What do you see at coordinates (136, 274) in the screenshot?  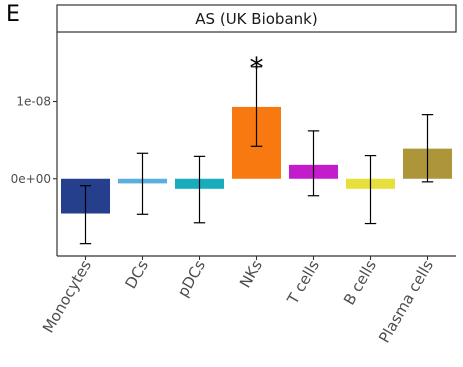 I see `x-tick-label: DCs` at bounding box center [136, 274].